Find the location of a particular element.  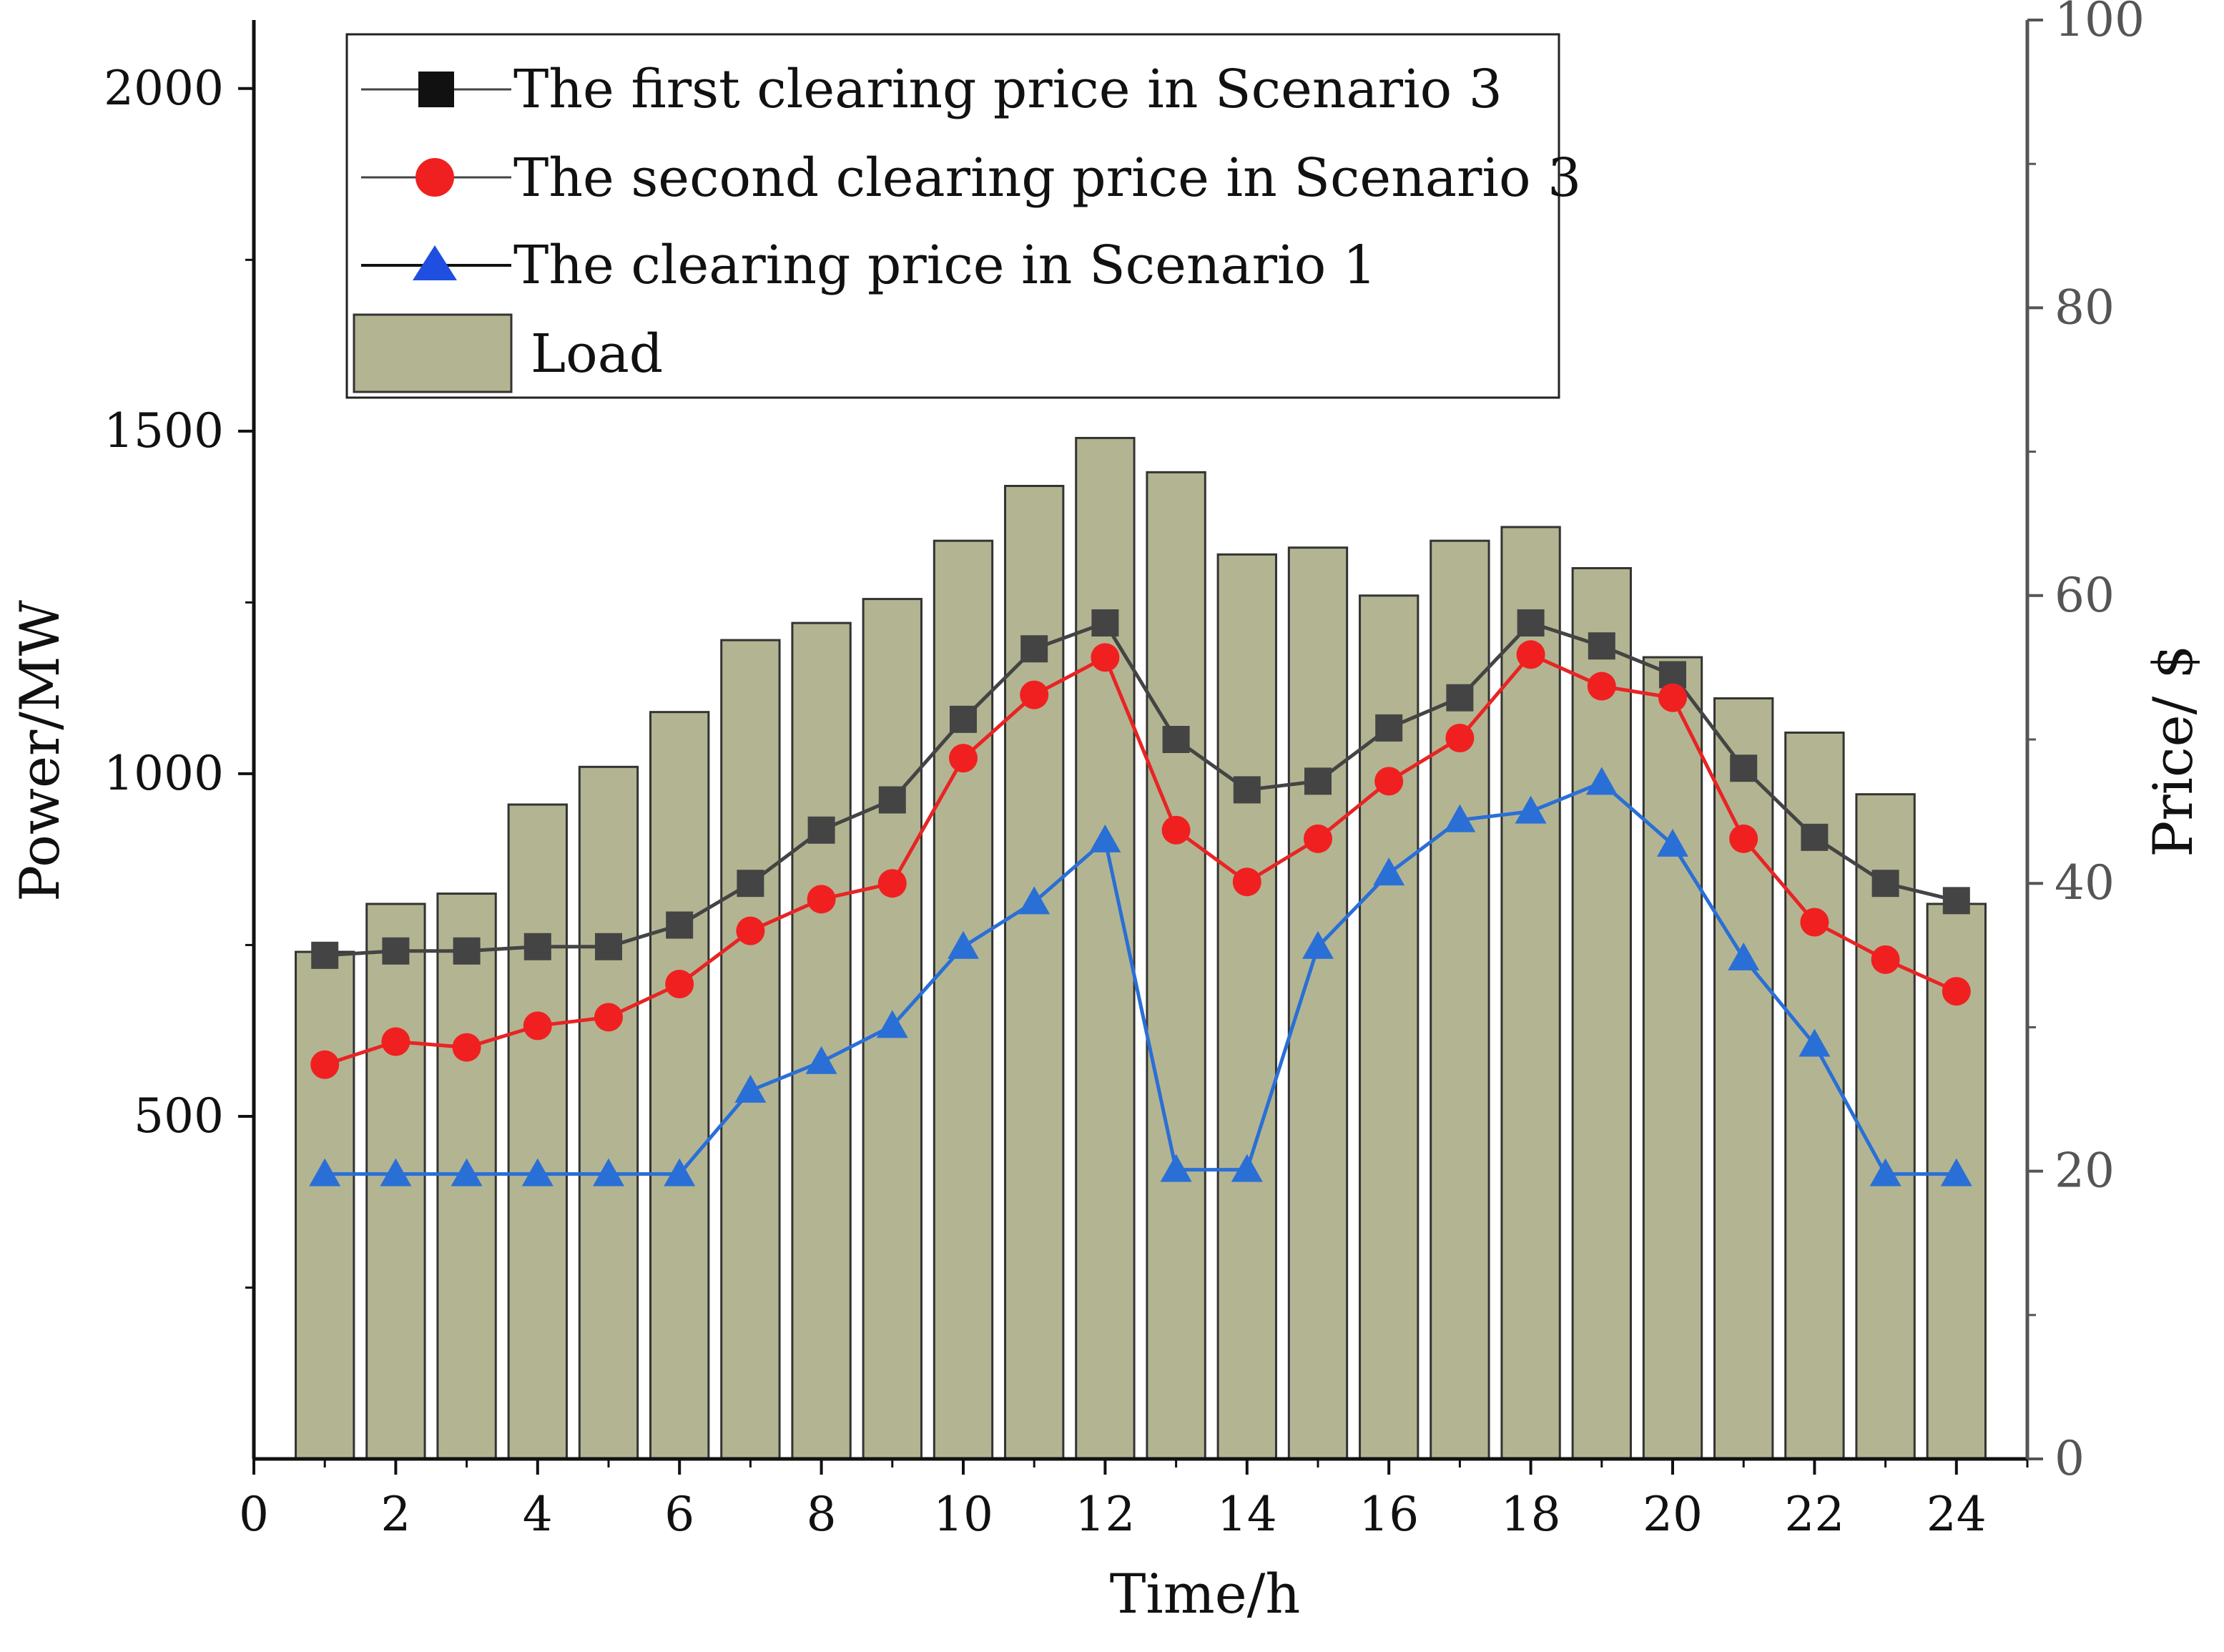

x-tick-label: 24 is located at coordinates (1957, 1515).